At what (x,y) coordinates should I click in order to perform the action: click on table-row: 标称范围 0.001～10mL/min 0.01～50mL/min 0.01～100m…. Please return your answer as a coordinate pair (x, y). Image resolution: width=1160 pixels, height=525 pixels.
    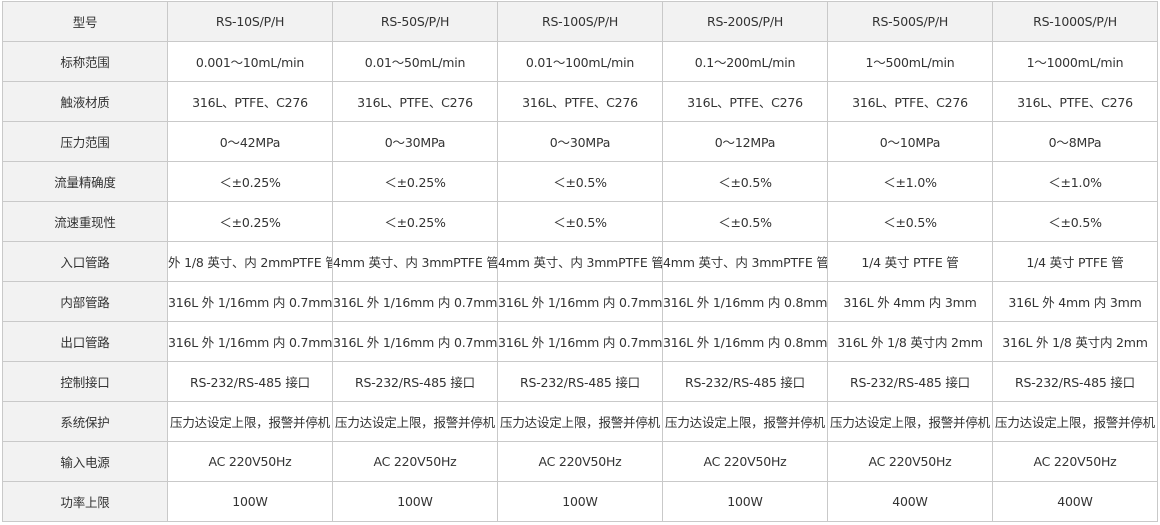
    Looking at the image, I should click on (580, 61).